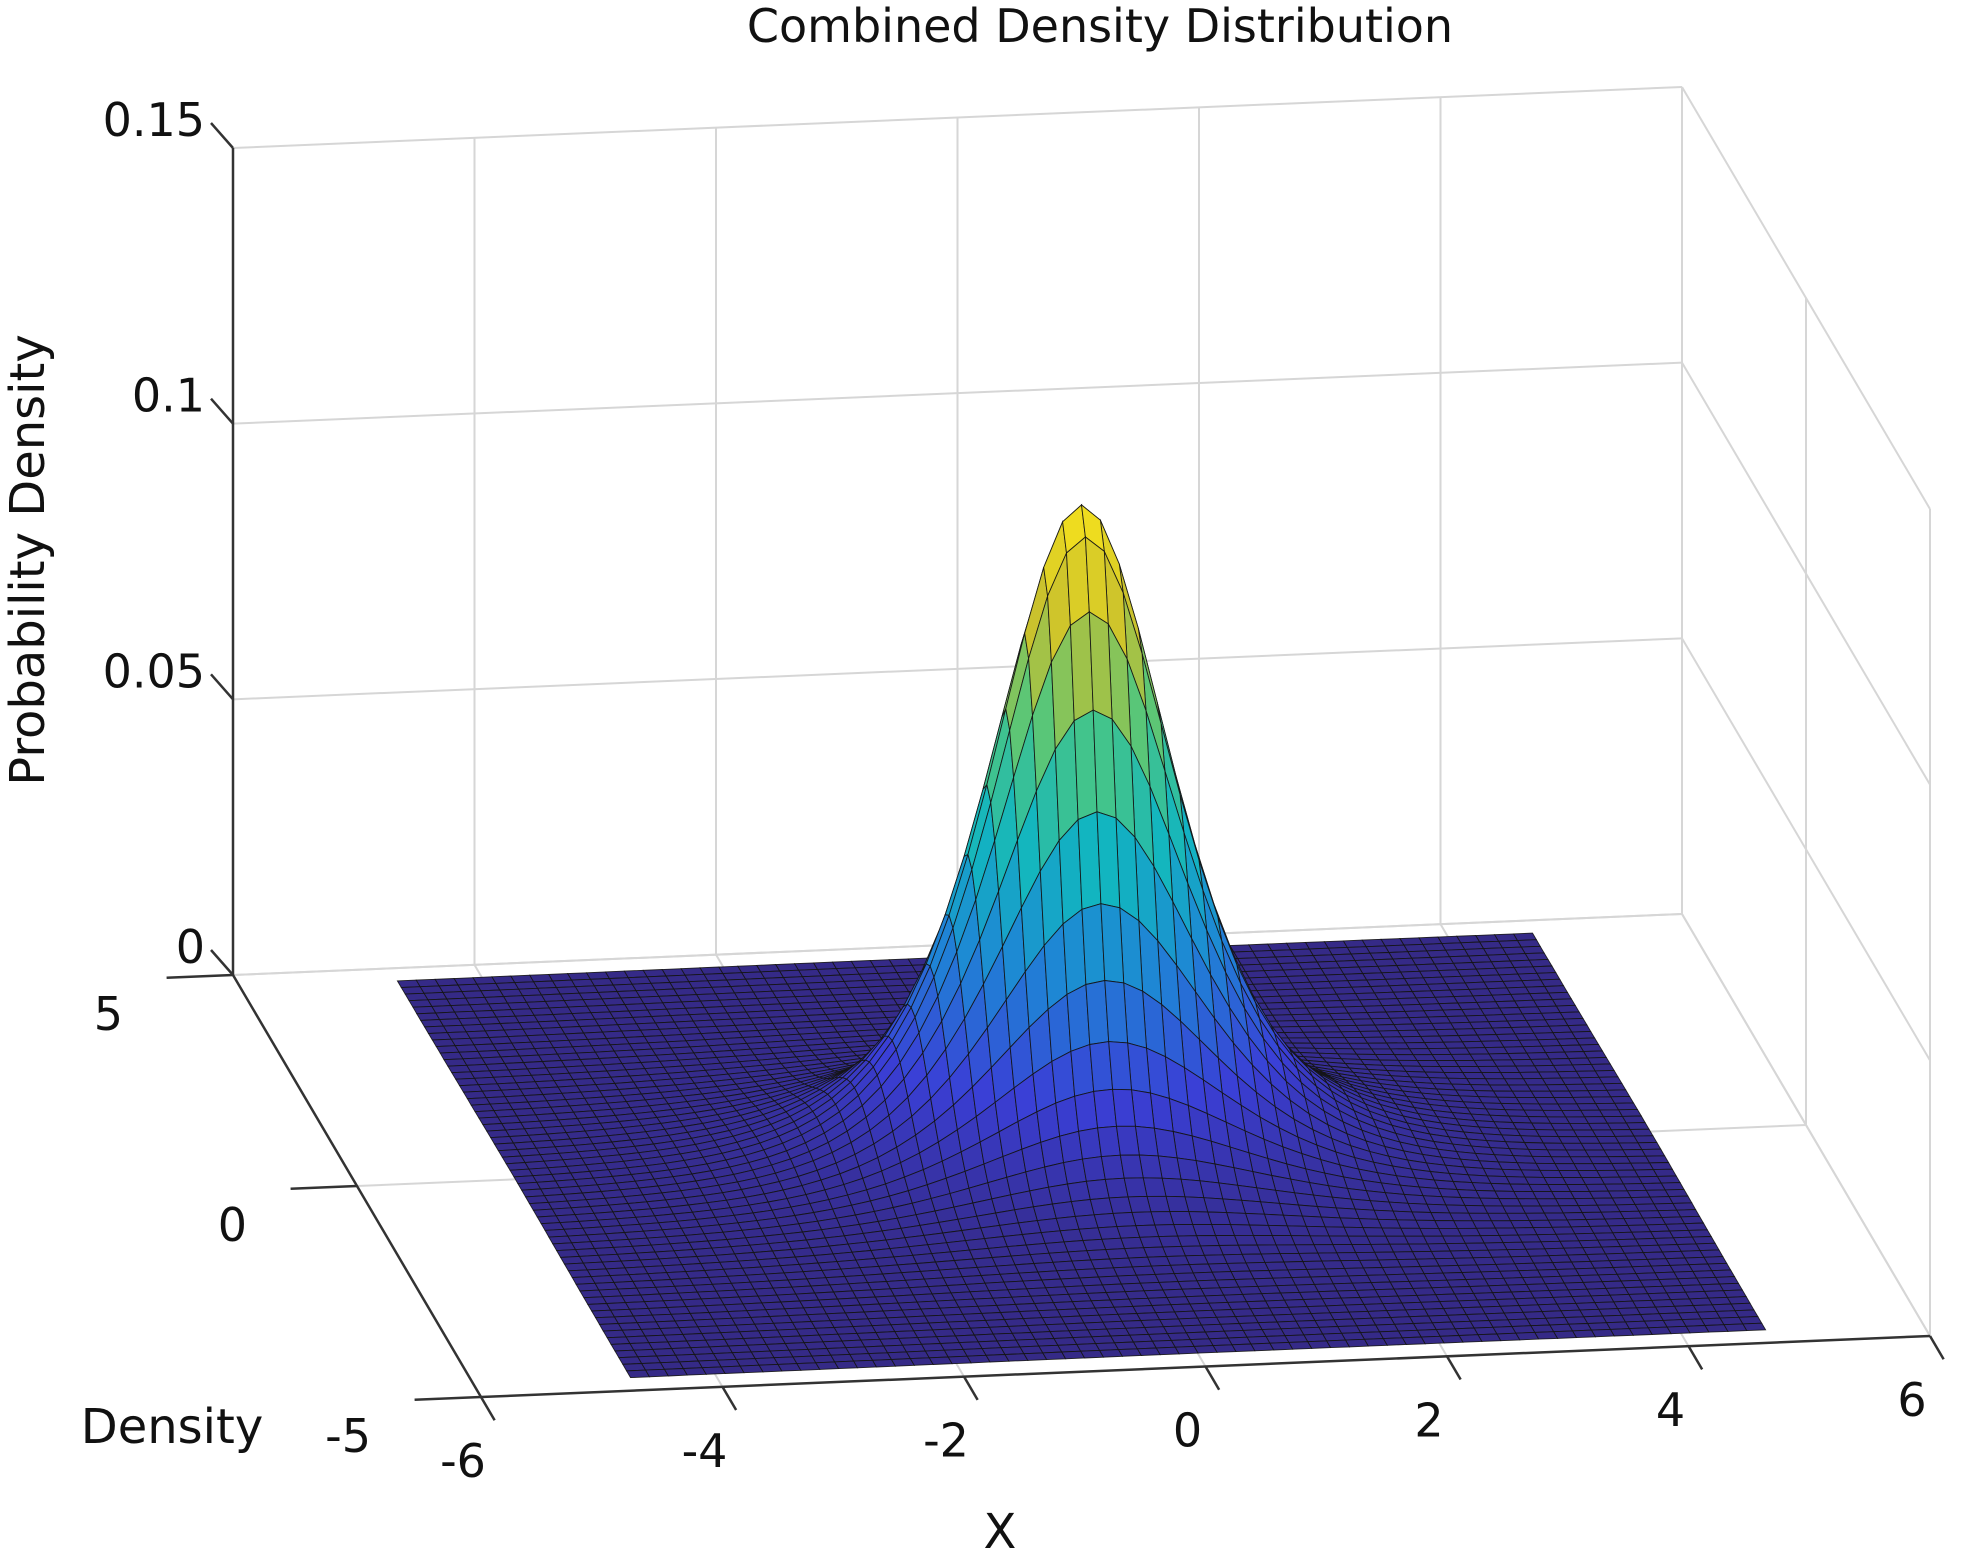 This screenshot has height=1556, width=1969. Describe the element at coordinates (1911, 1400) in the screenshot. I see `x-tick-label: 6` at that location.